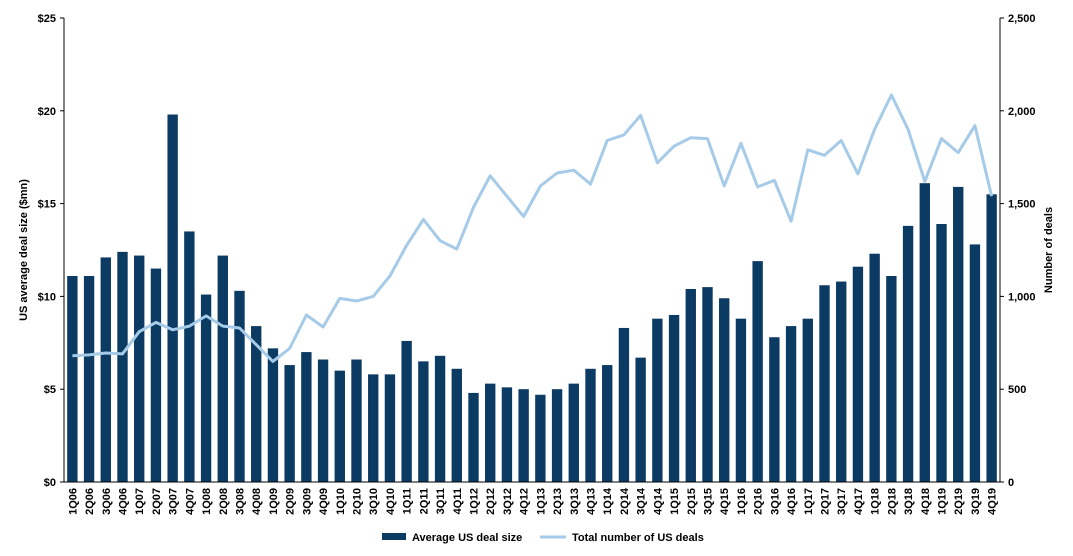 The height and width of the screenshot is (556, 1073). What do you see at coordinates (525, 501) in the screenshot?
I see `x-tick-label: 4Q12` at bounding box center [525, 501].